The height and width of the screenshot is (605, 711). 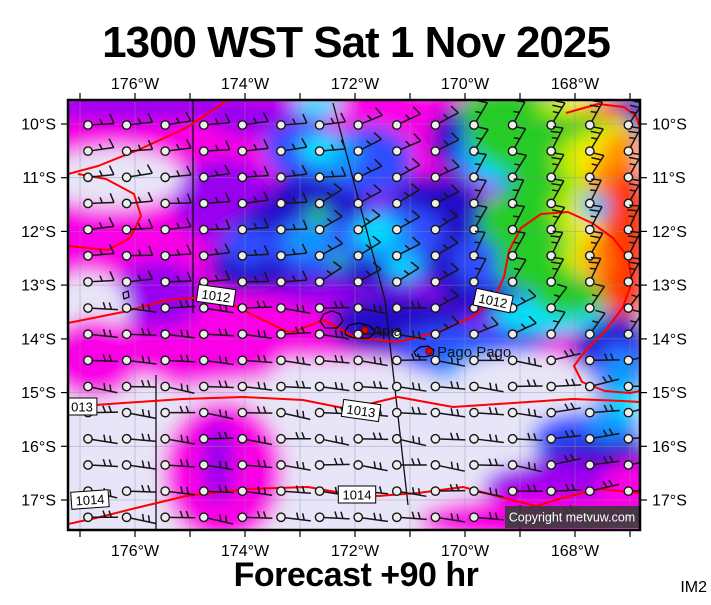 I want to click on lon-label-bottom: 168°W, so click(x=575, y=551).